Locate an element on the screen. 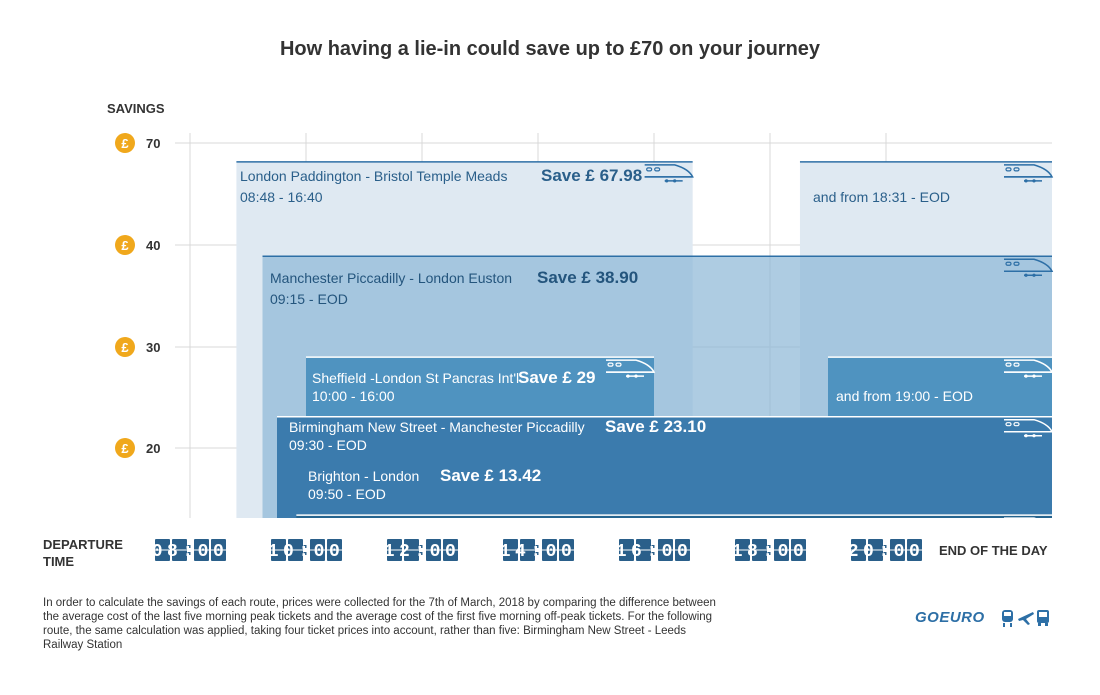 The width and height of the screenshot is (1100, 695). x-tick-label: 10:00 is located at coordinates (306, 552).